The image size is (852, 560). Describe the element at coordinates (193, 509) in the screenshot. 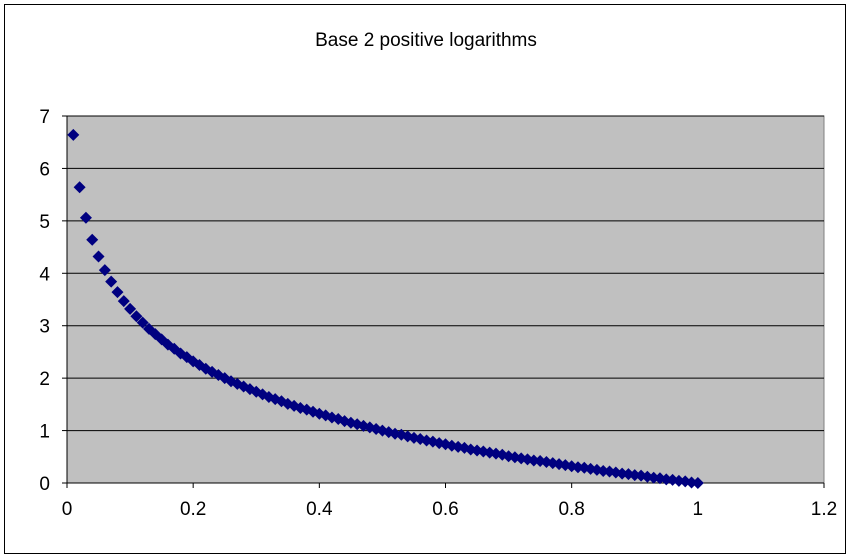

I see `x-tick-label-1: 0.2` at that location.